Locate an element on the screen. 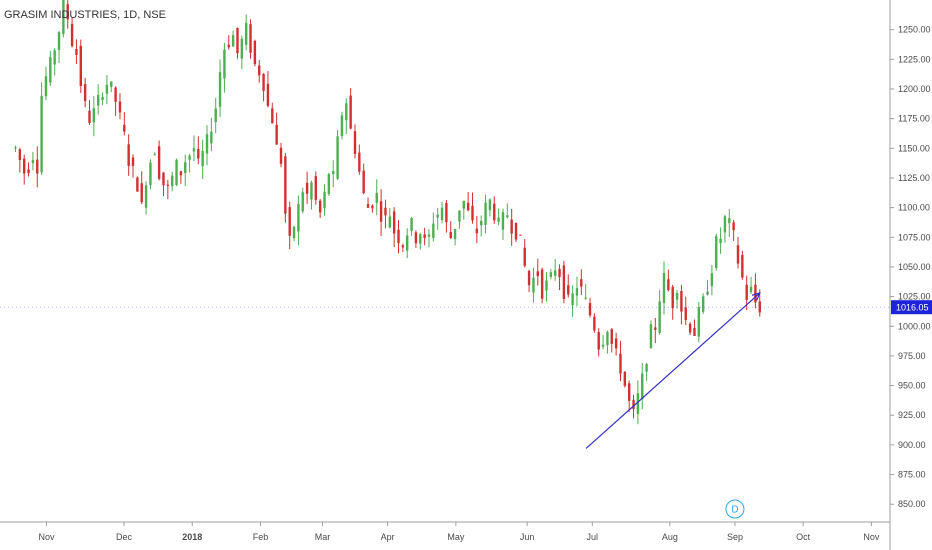 The height and width of the screenshot is (550, 932). time-tick-label: Nov is located at coordinates (47, 537).